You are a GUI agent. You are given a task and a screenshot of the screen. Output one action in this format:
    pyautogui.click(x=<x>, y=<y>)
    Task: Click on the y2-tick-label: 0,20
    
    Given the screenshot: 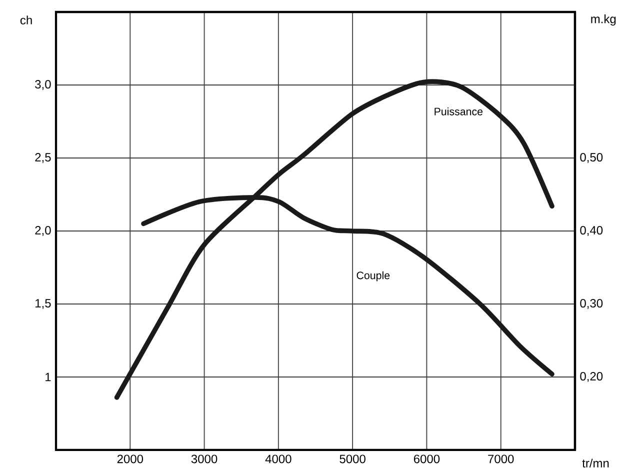 What is the action you would take?
    pyautogui.click(x=591, y=377)
    